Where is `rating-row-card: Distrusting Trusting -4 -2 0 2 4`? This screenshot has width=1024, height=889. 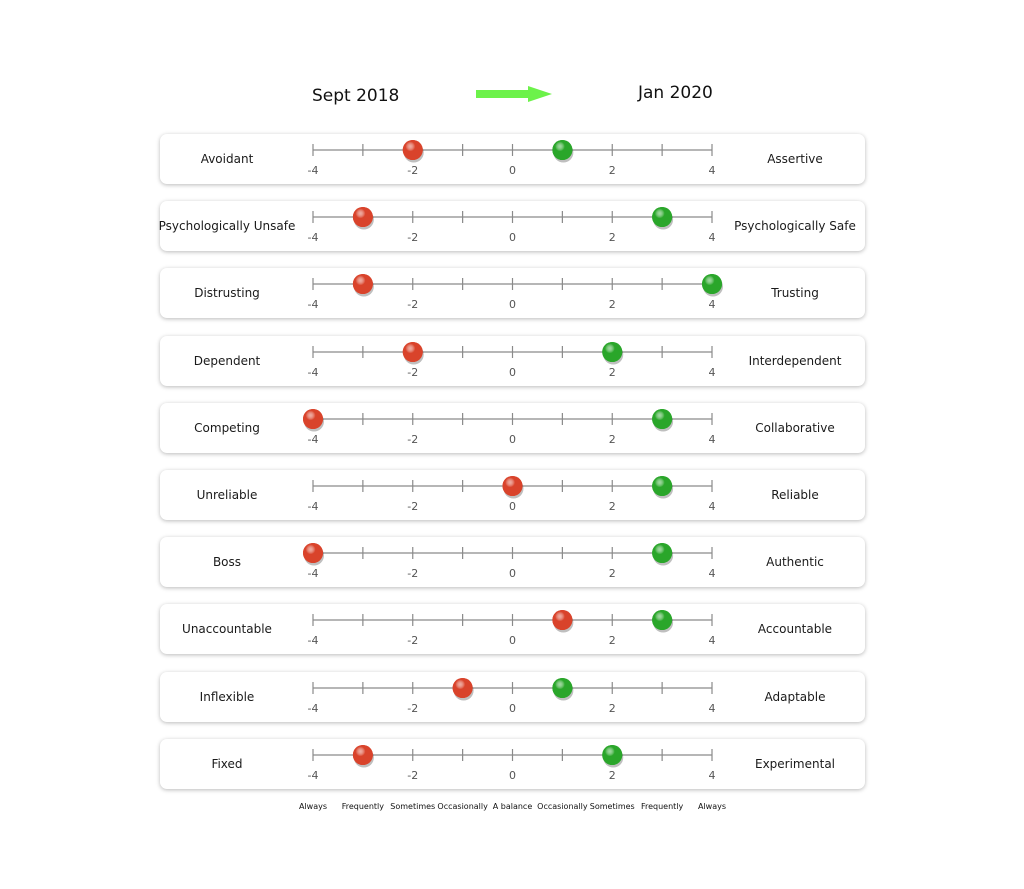 rating-row-card: Distrusting Trusting -4 -2 0 2 4 is located at coordinates (512, 293).